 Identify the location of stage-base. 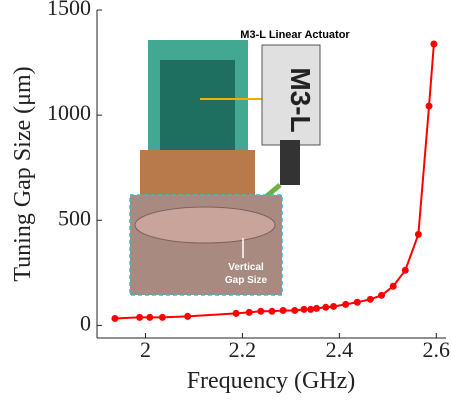
(197, 172).